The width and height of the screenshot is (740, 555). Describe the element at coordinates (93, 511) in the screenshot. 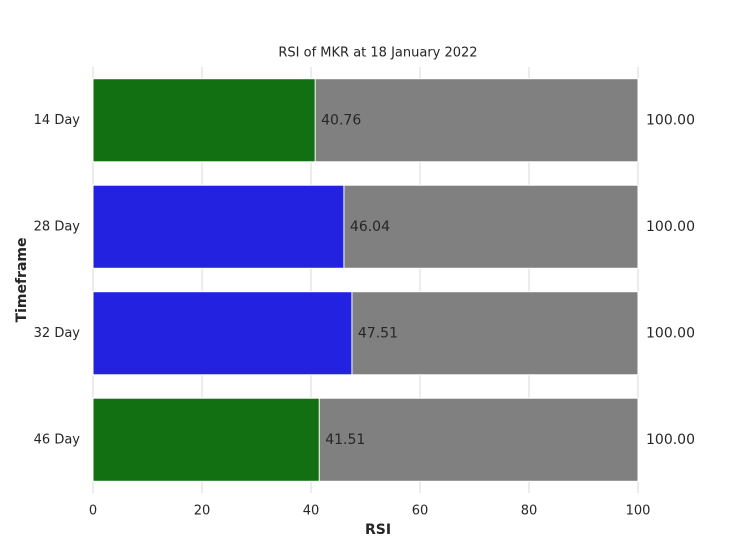

I see `x-tick-label: 0` at that location.